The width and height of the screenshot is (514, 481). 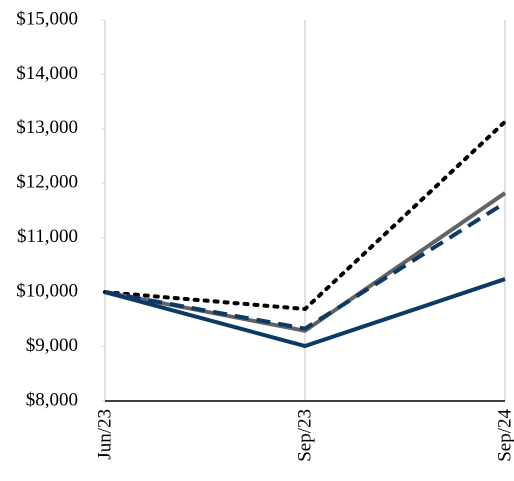 I want to click on y-tick-label: $15,000, so click(x=47, y=18).